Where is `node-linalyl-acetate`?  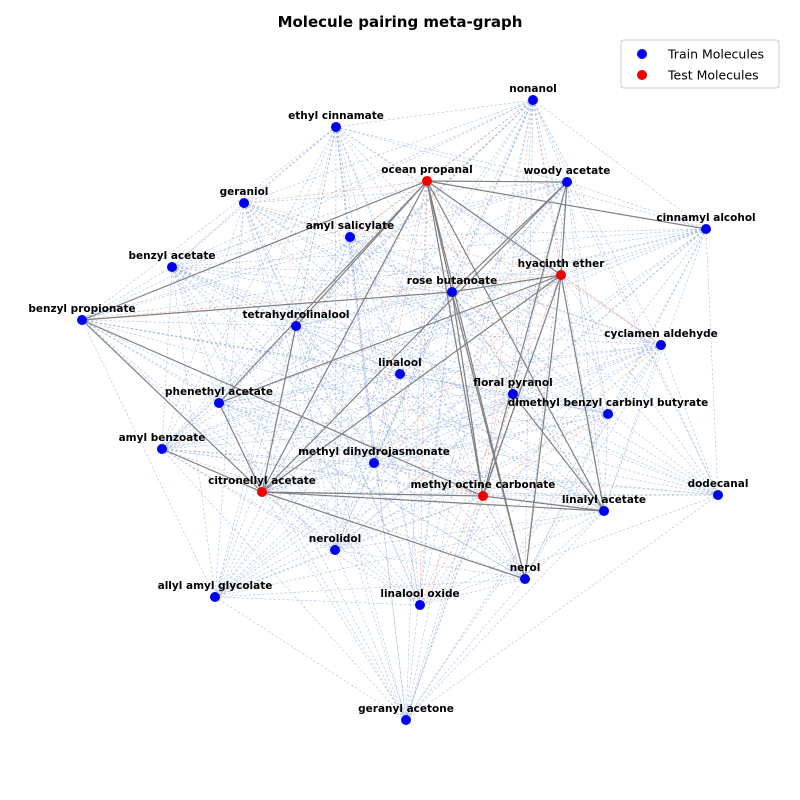 node-linalyl-acetate is located at coordinates (604, 511).